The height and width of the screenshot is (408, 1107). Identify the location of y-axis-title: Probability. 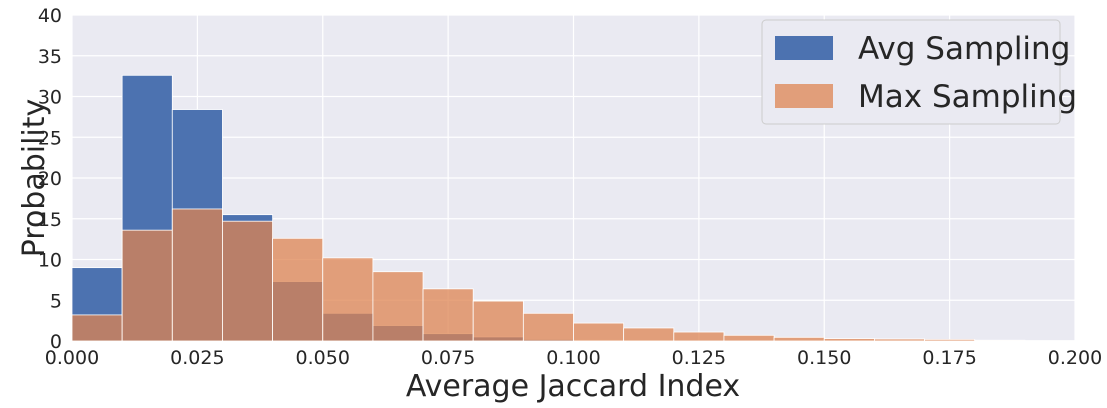
(34, 178).